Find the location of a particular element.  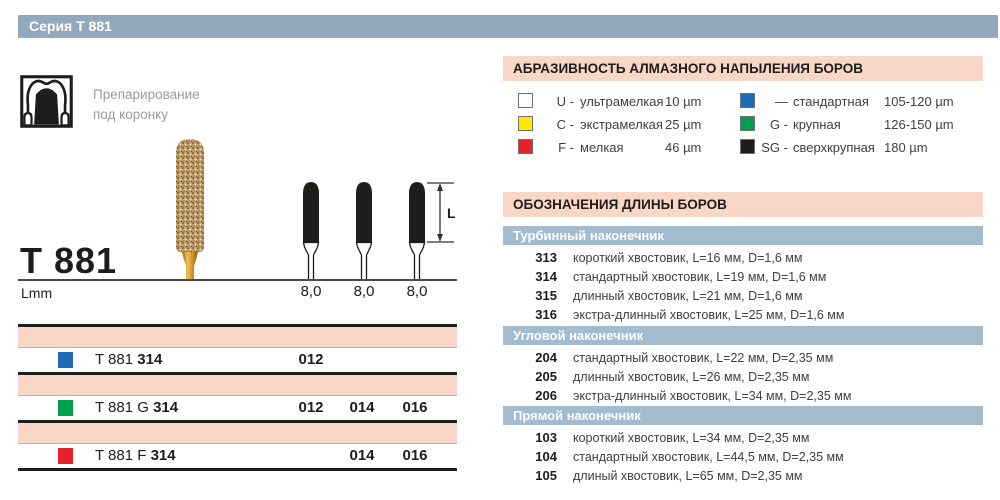

dimension-label: L is located at coordinates (451, 213).